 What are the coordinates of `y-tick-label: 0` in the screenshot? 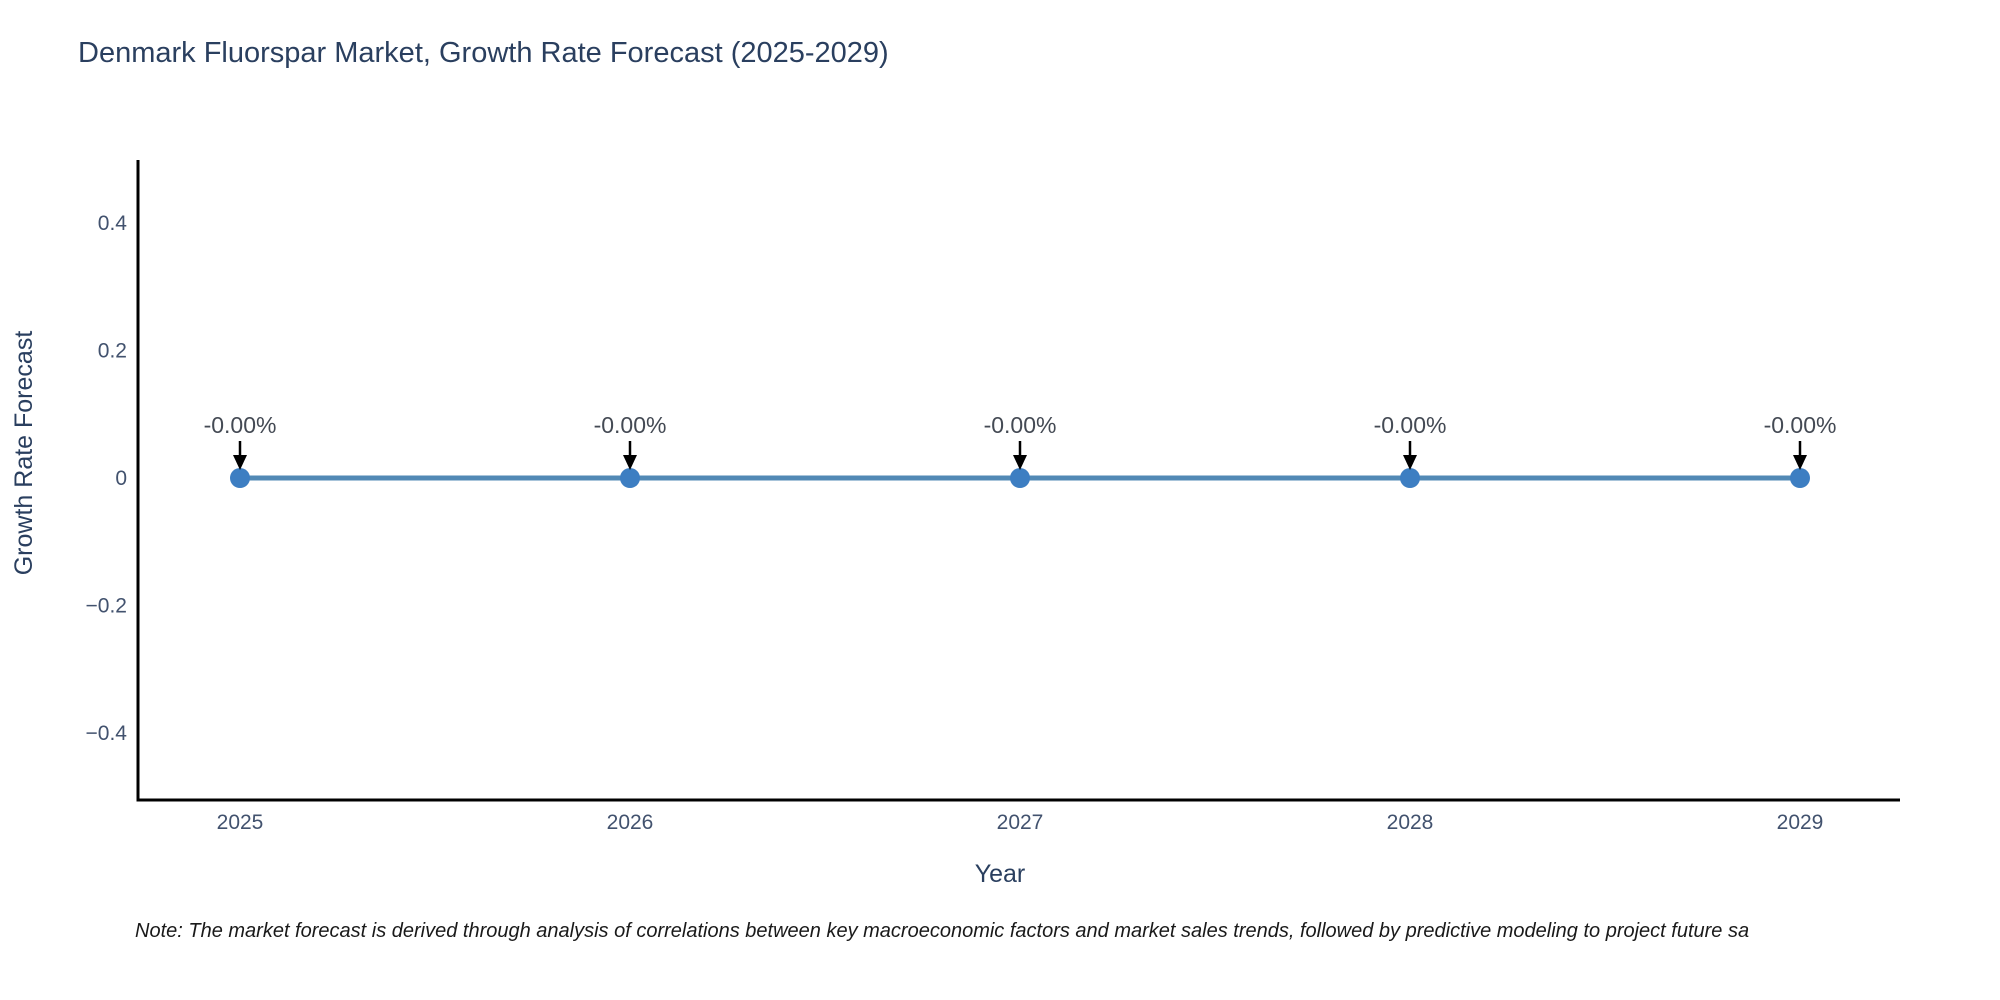 It's located at (121, 478).